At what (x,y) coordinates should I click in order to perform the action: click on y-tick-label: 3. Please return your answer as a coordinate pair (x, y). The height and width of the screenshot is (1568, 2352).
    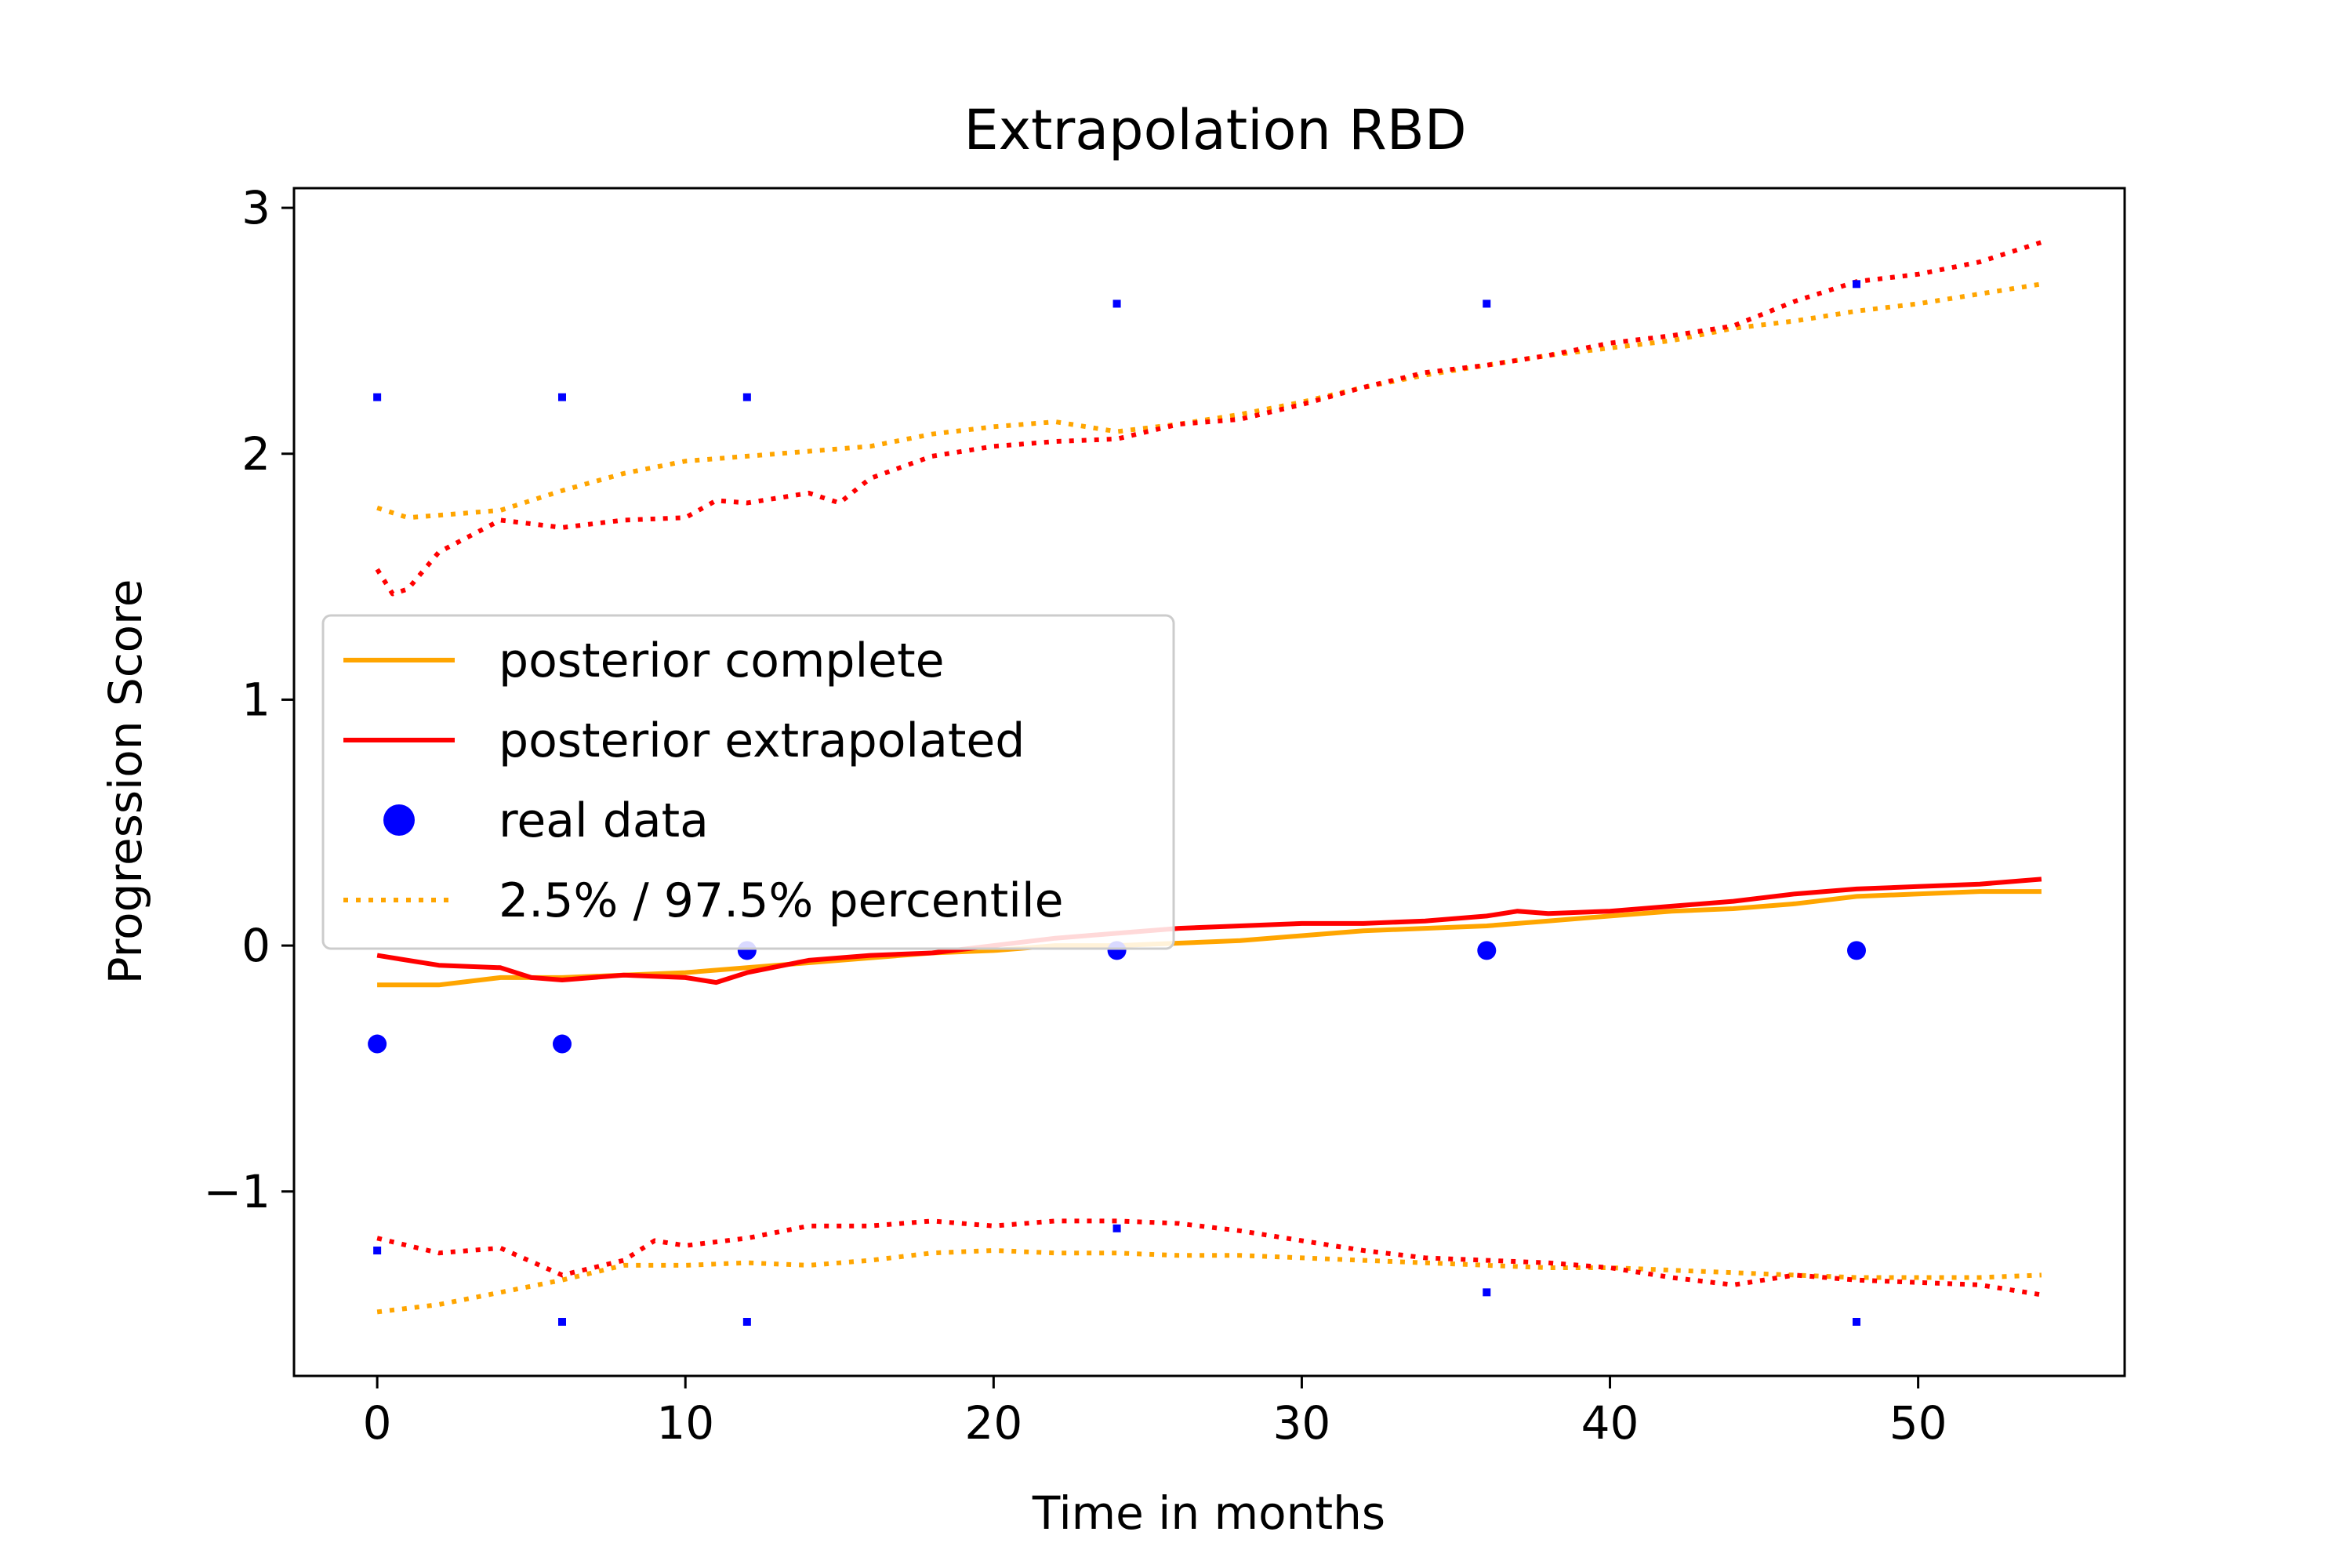
    Looking at the image, I should click on (255, 208).